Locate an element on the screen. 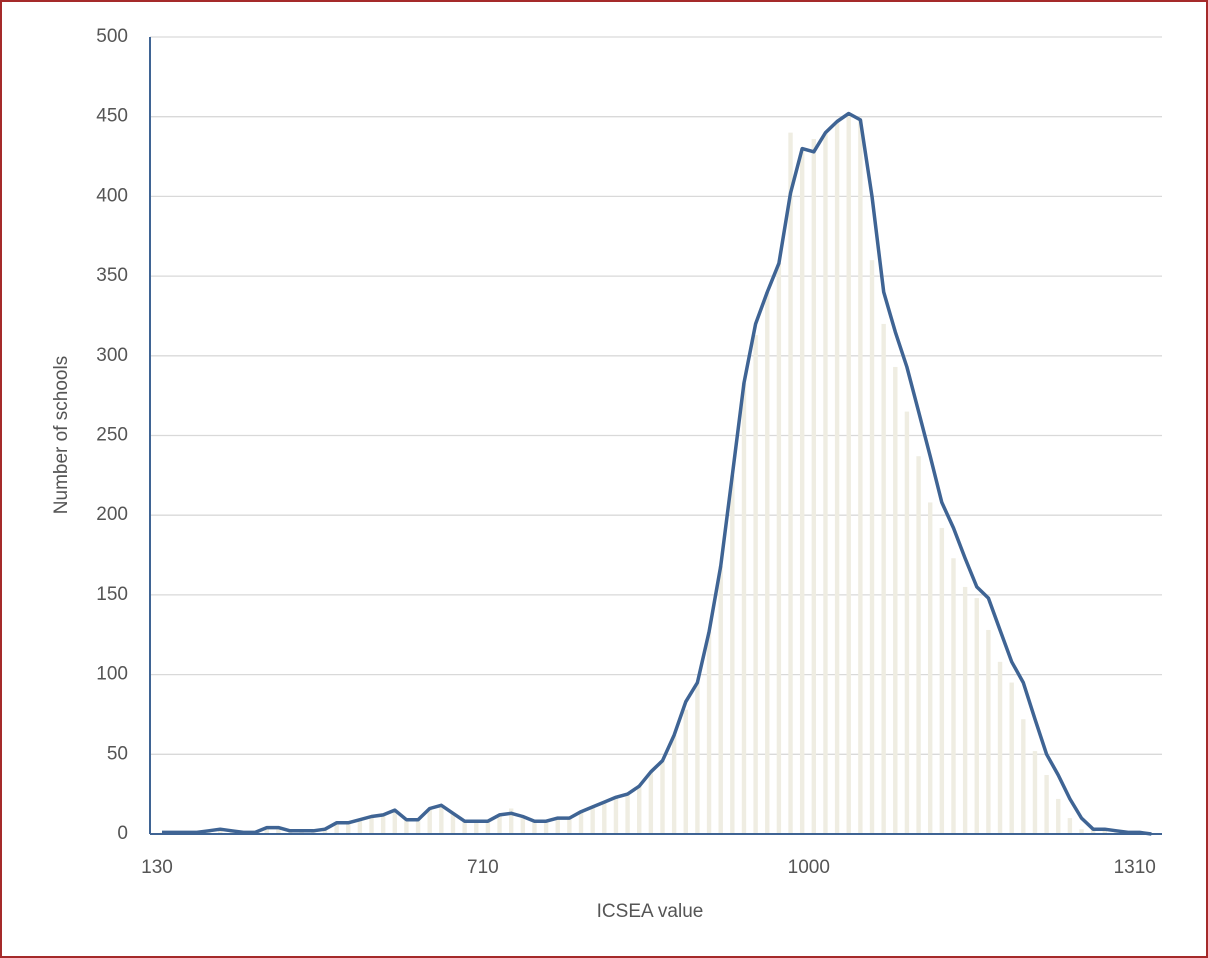 The width and height of the screenshot is (1208, 958). y-tick-label: 500 is located at coordinates (112, 36).